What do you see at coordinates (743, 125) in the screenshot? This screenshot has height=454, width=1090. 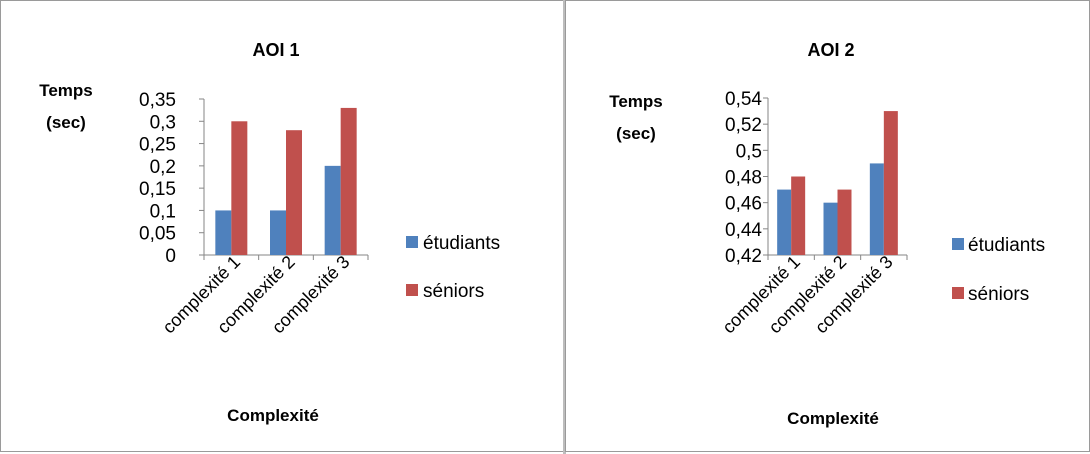 I see `y-tick-label: 0,52` at bounding box center [743, 125].